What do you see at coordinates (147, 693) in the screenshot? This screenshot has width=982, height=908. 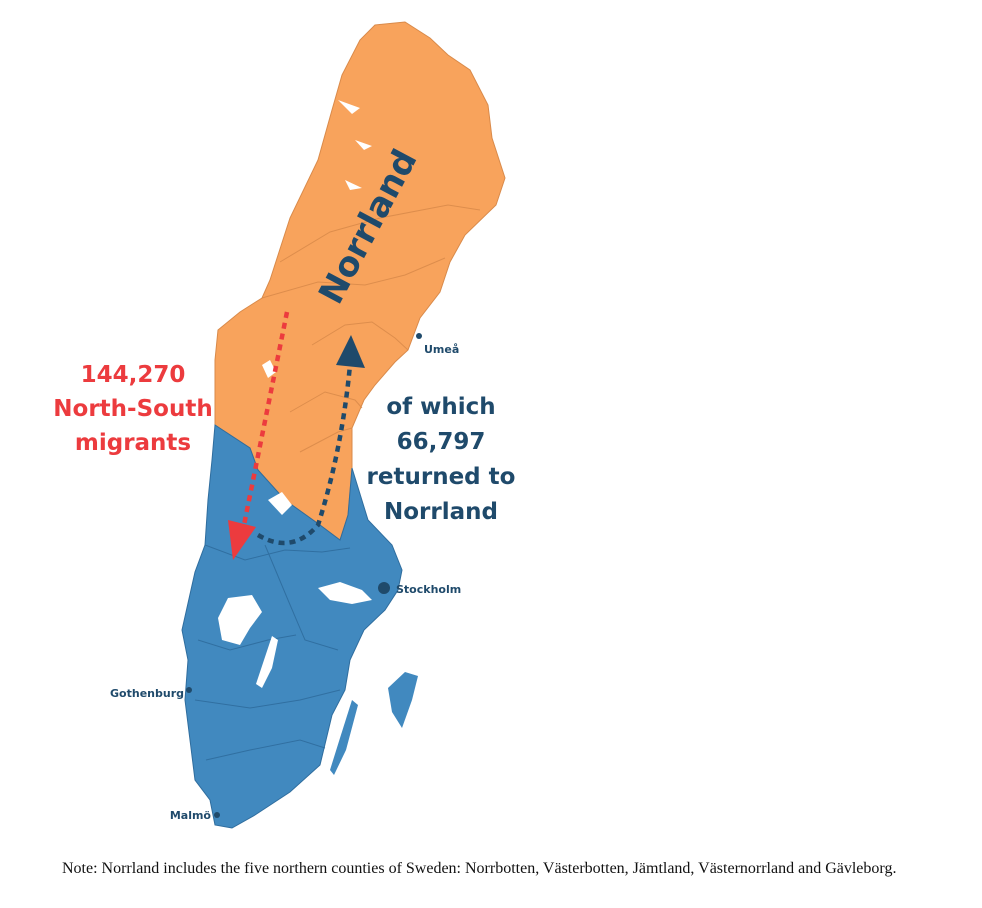 I see `city-label-gothenburg: Gothenburg` at bounding box center [147, 693].